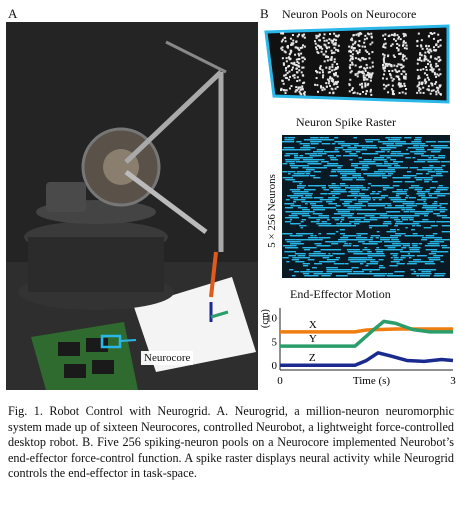 This screenshot has height=515, width=460. What do you see at coordinates (312, 358) in the screenshot?
I see `series-label: Z` at bounding box center [312, 358].